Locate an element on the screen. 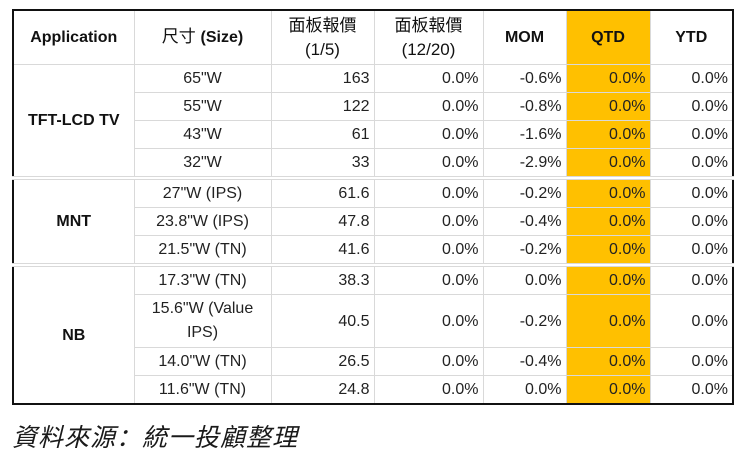 The height and width of the screenshot is (454, 740). table-row: 21.5"W (TN) 41.6 0.0% -0.2% 0.0% 0.0% is located at coordinates (373, 250).